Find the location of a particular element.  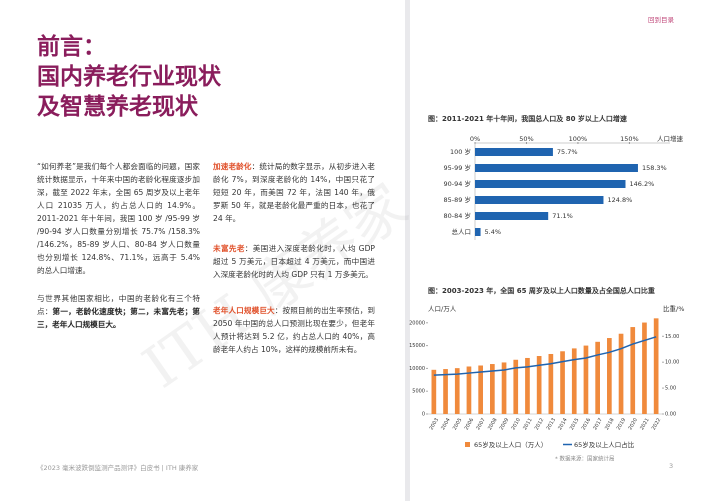

y2-tick-label: 15.00 is located at coordinates (672, 337).